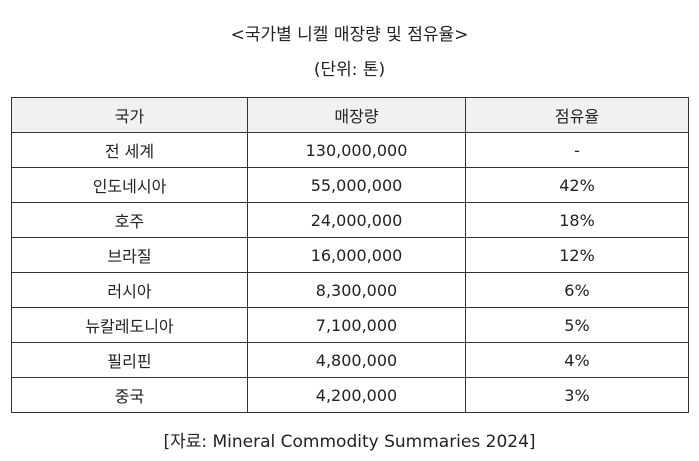 This screenshot has height=461, width=699. I want to click on cell-share: 12%, so click(577, 255).